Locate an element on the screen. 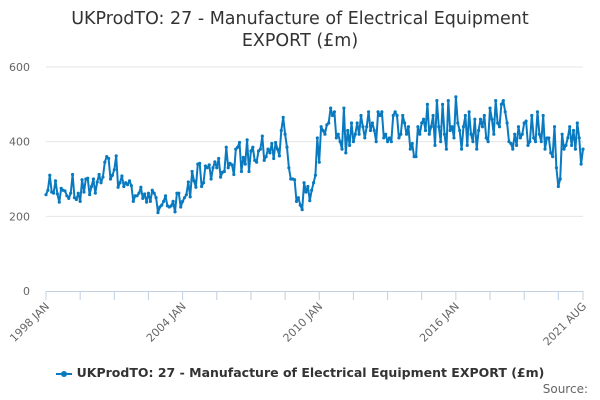  y-tick-label: 200 is located at coordinates (19, 216).